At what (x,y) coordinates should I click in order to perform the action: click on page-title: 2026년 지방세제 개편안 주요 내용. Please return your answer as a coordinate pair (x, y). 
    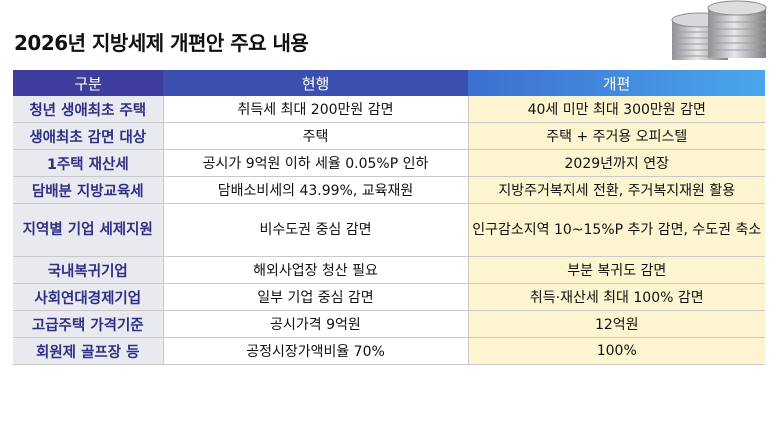
    Looking at the image, I should click on (161, 43).